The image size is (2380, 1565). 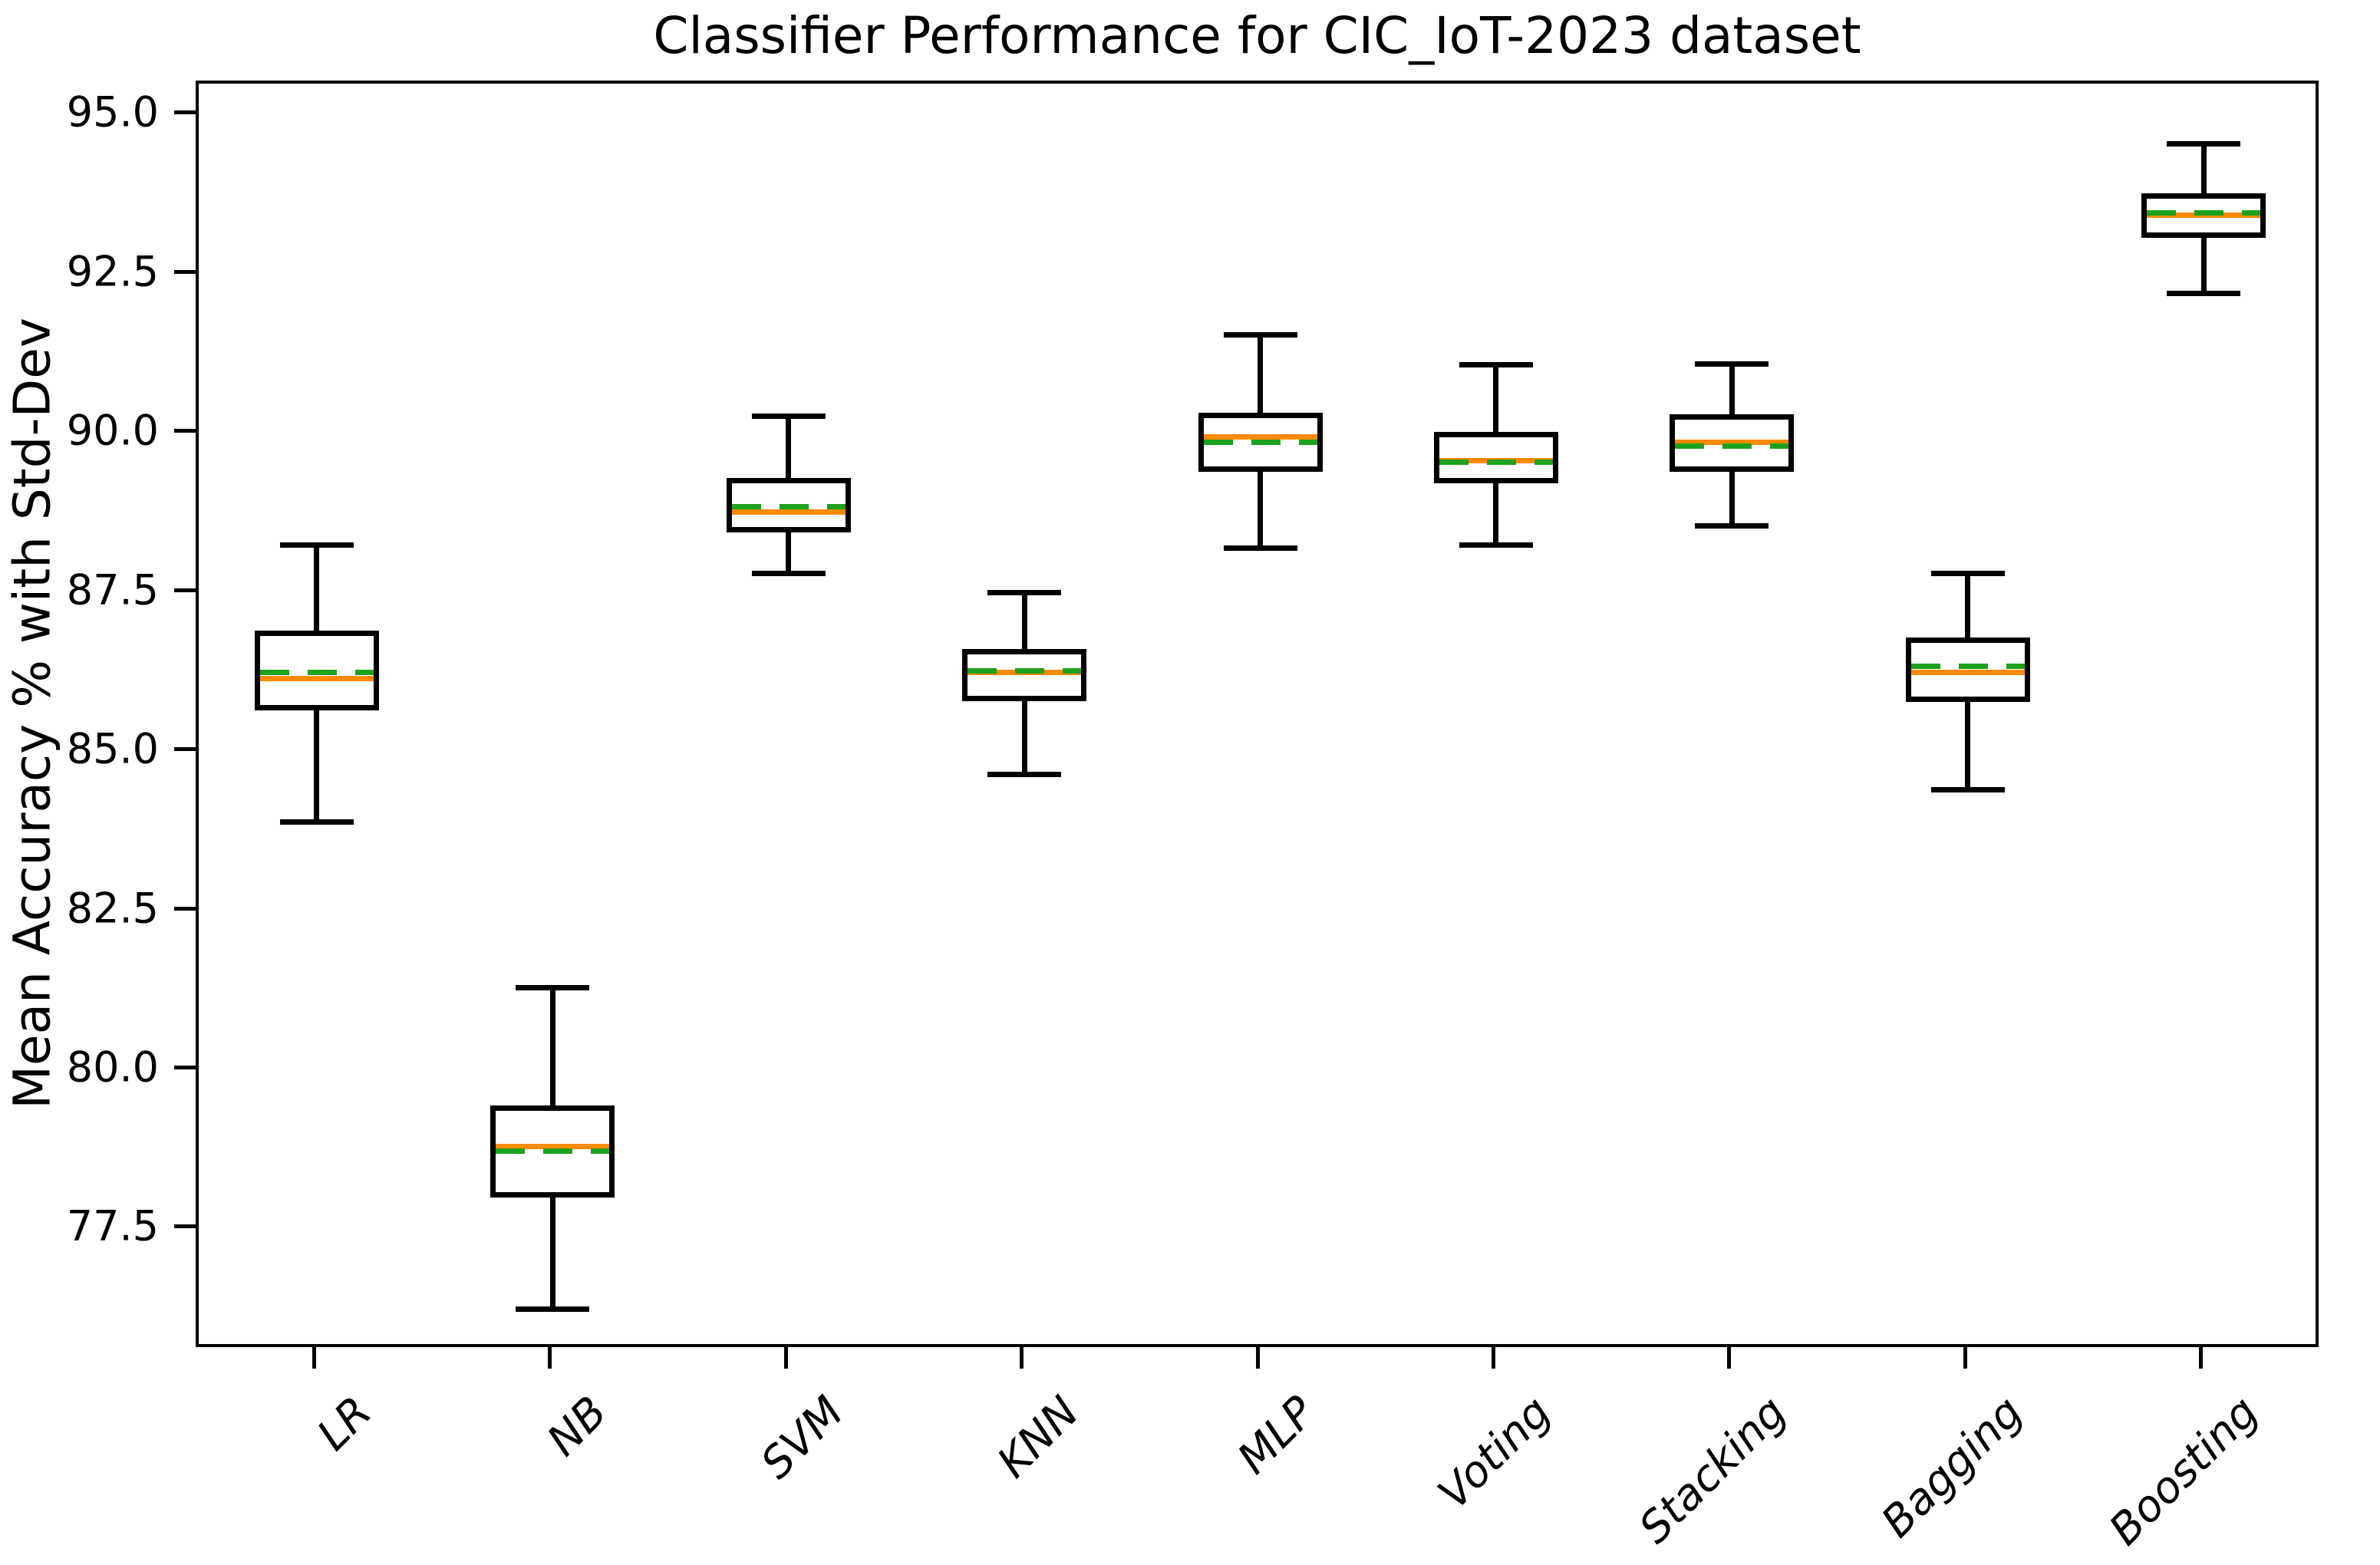 What do you see at coordinates (112, 909) in the screenshot?
I see `y-tick-label: 82.5` at bounding box center [112, 909].